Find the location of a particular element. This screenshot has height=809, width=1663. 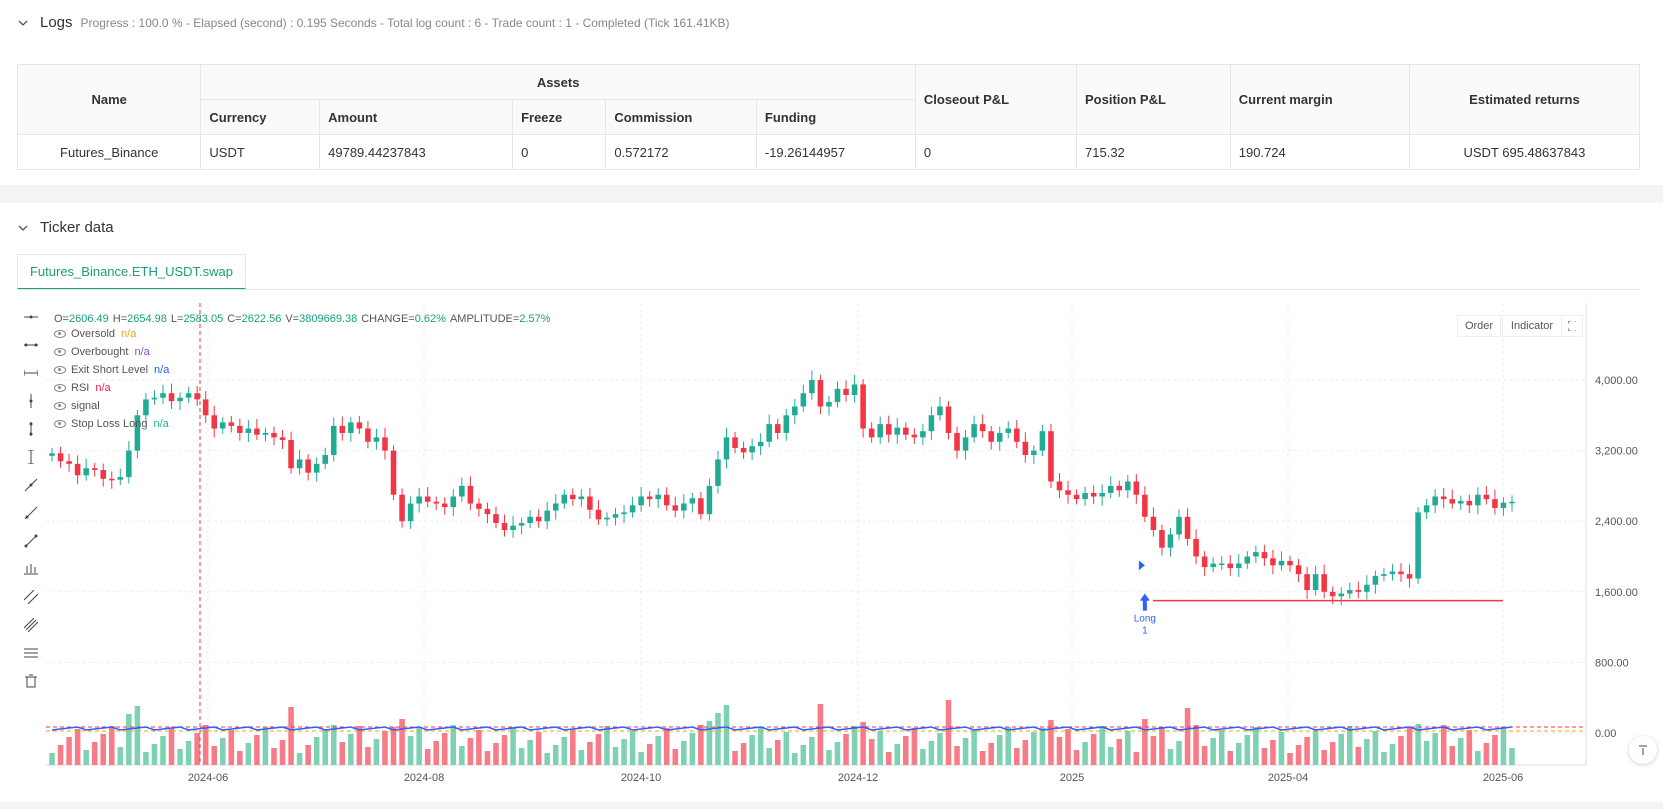

legend-item: Oversold n/a is located at coordinates (302, 334).